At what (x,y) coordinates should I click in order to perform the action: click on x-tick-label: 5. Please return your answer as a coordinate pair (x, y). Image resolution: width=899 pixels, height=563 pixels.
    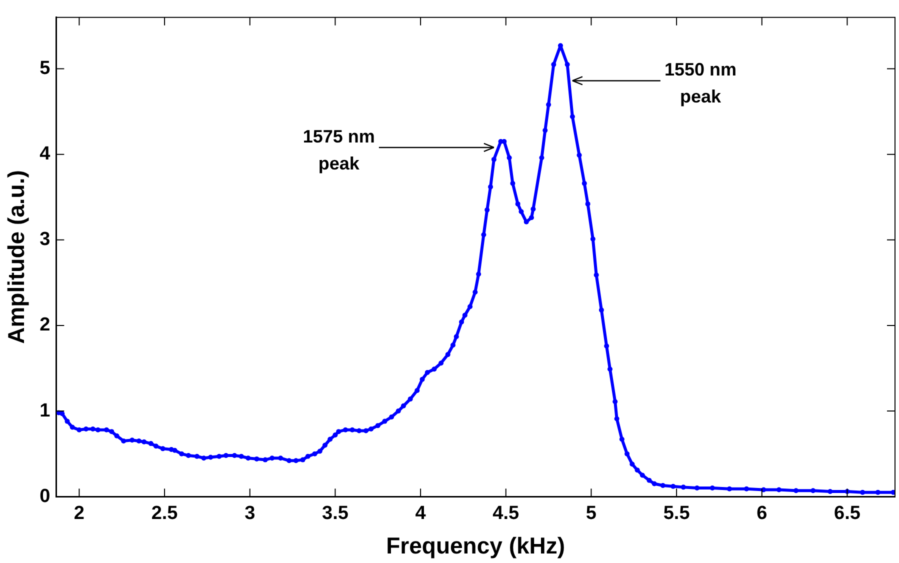
    Looking at the image, I should click on (591, 513).